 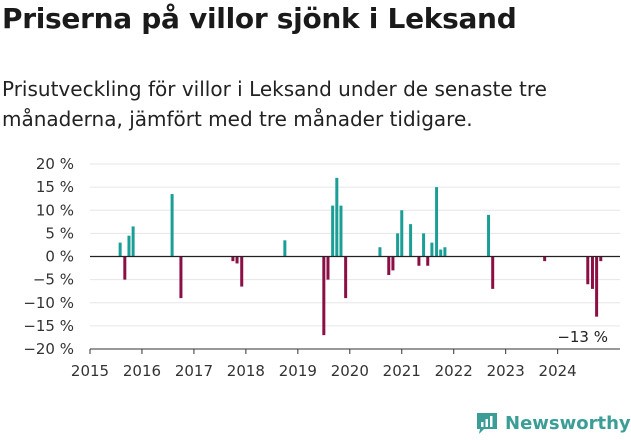 I want to click on y-tick-label: 10 %, so click(x=55, y=210).